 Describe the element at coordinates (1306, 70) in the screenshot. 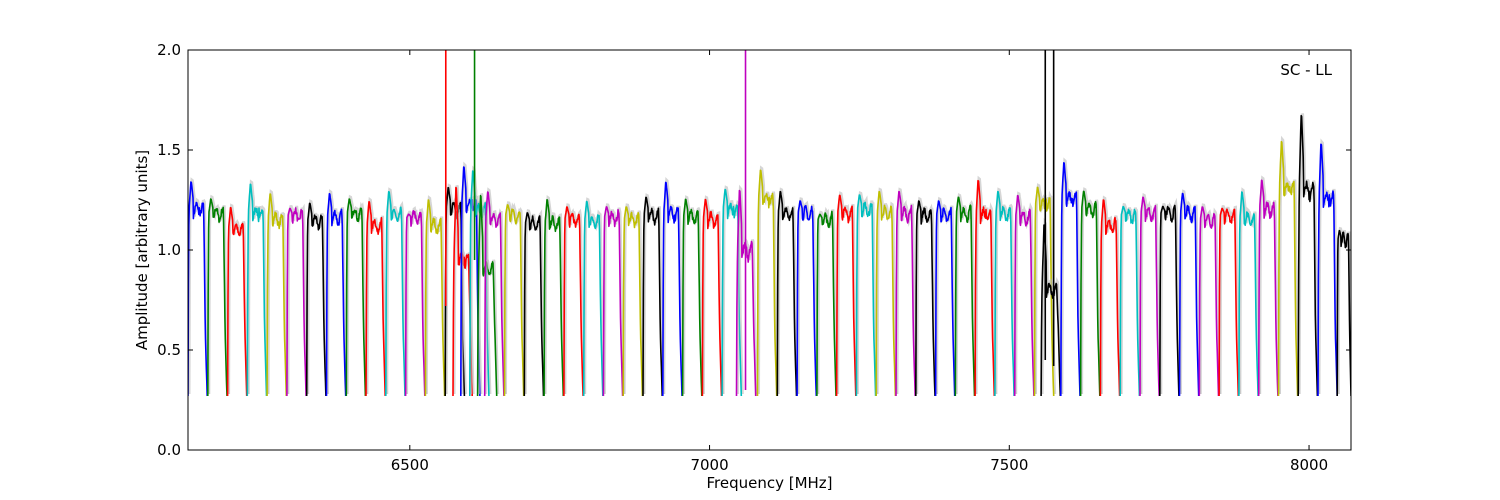

I see `annotation-label: SC - LL` at that location.